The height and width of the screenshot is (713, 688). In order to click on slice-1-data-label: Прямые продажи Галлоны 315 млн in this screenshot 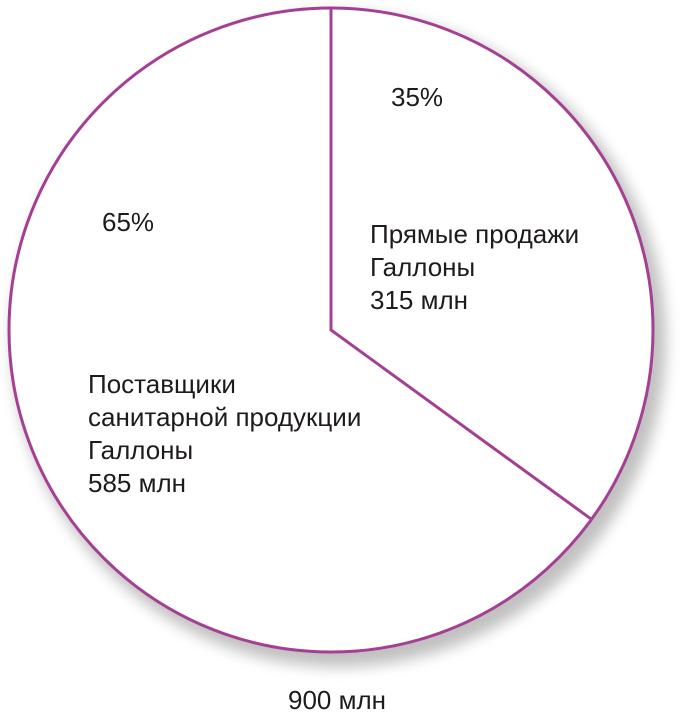, I will do `click(474, 267)`.